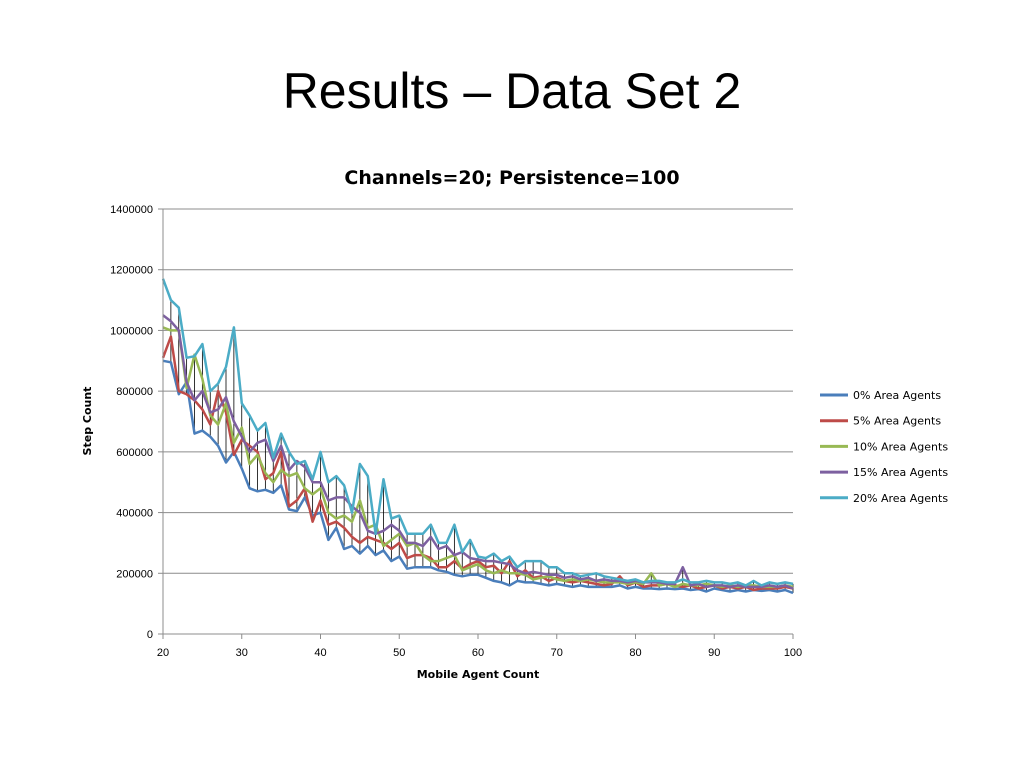 This screenshot has height=768, width=1024. I want to click on y-tick-label: 1200000, so click(131, 271).